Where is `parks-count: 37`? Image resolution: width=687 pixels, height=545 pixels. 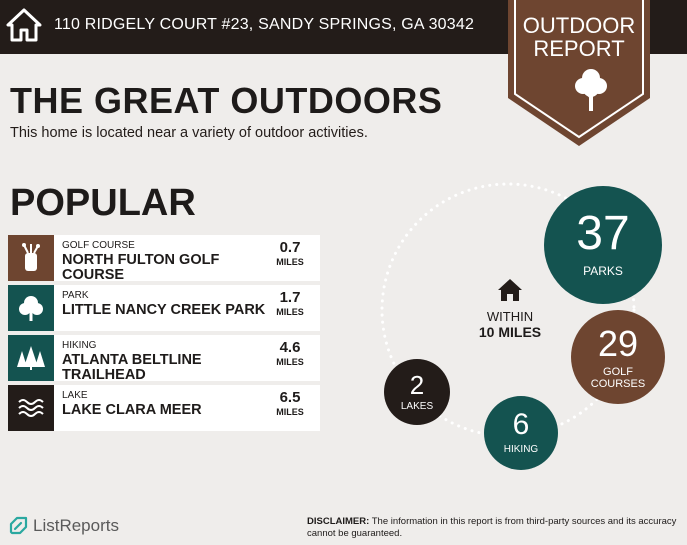 parks-count: 37 is located at coordinates (603, 233).